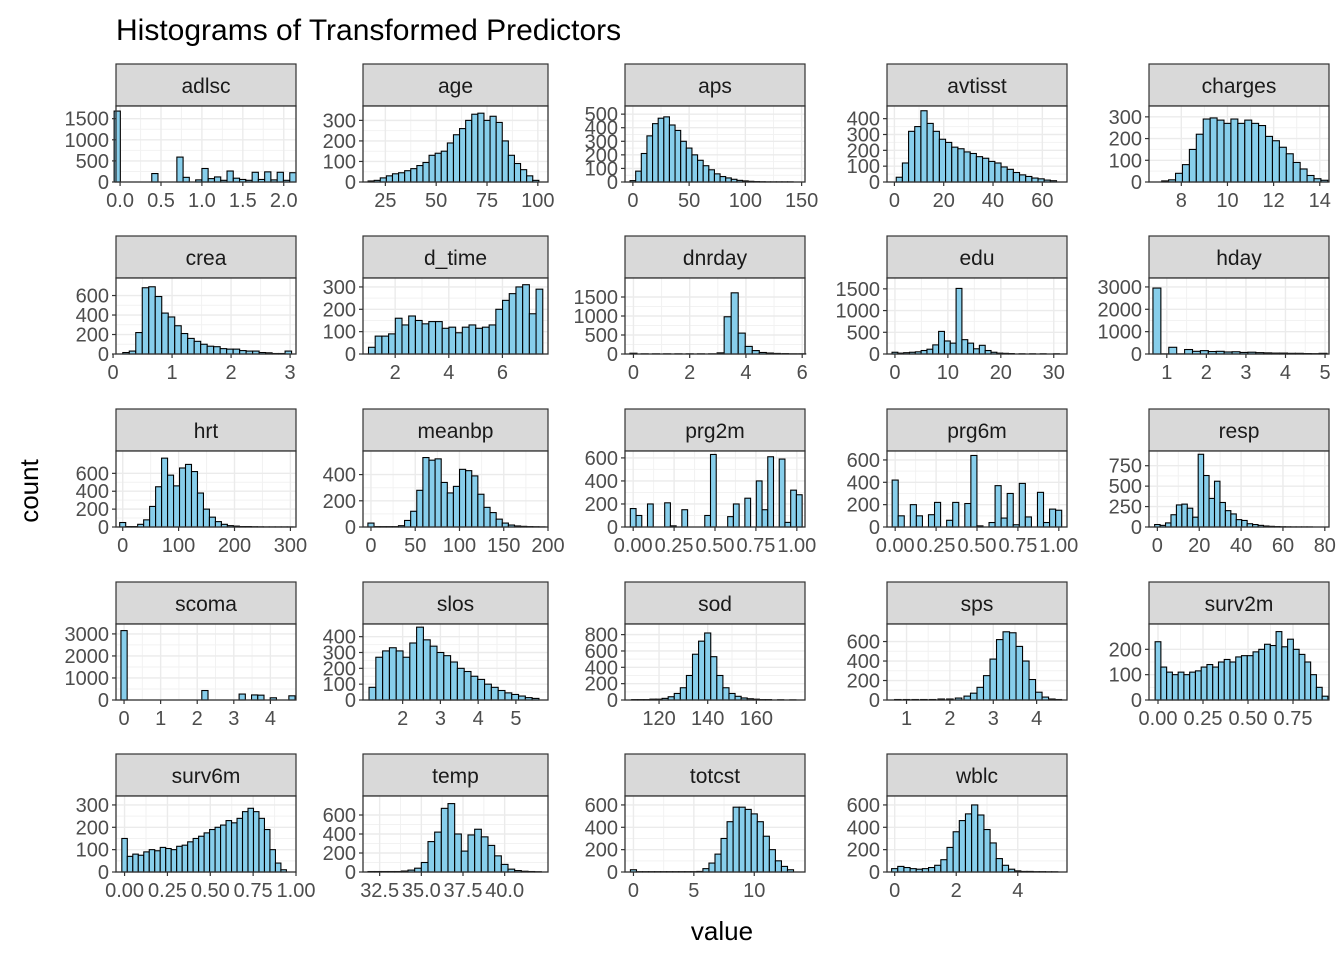 The height and width of the screenshot is (960, 1344). What do you see at coordinates (596, 317) in the screenshot?
I see `y-tick-label: 1000` at bounding box center [596, 317].